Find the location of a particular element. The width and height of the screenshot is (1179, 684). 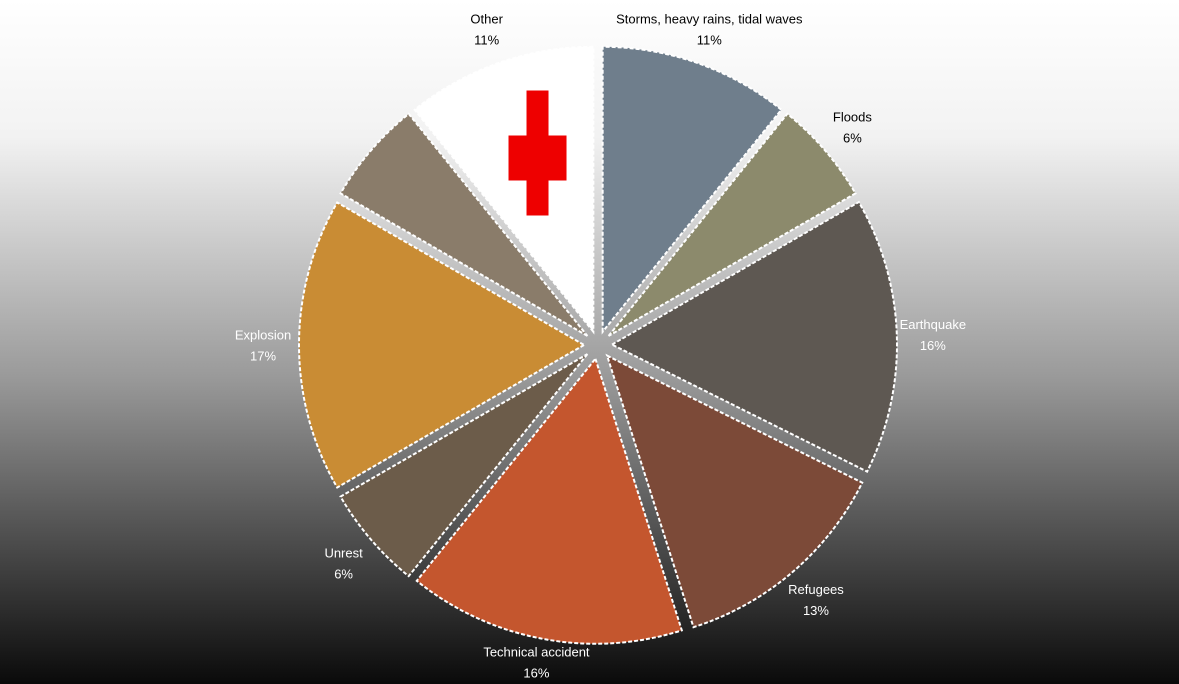

slice-label: Technical accident is located at coordinates (536, 651).